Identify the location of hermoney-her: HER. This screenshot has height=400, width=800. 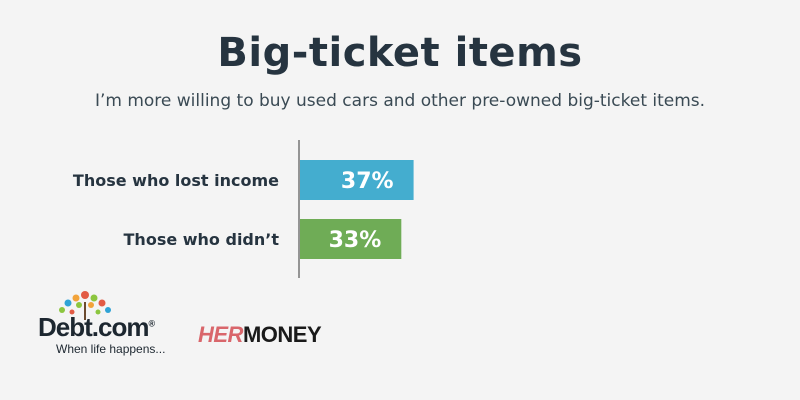
(220, 334).